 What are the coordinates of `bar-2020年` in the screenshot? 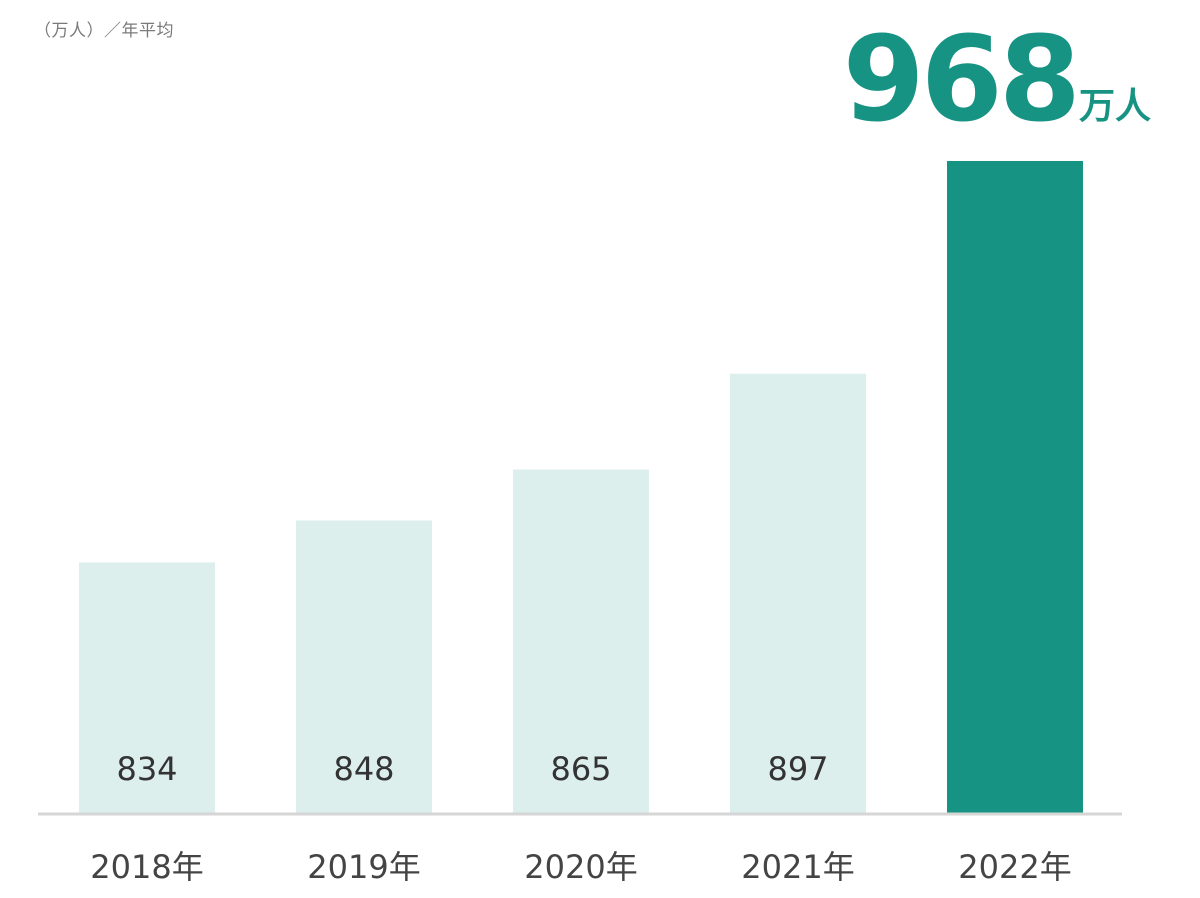 It's located at (581, 641).